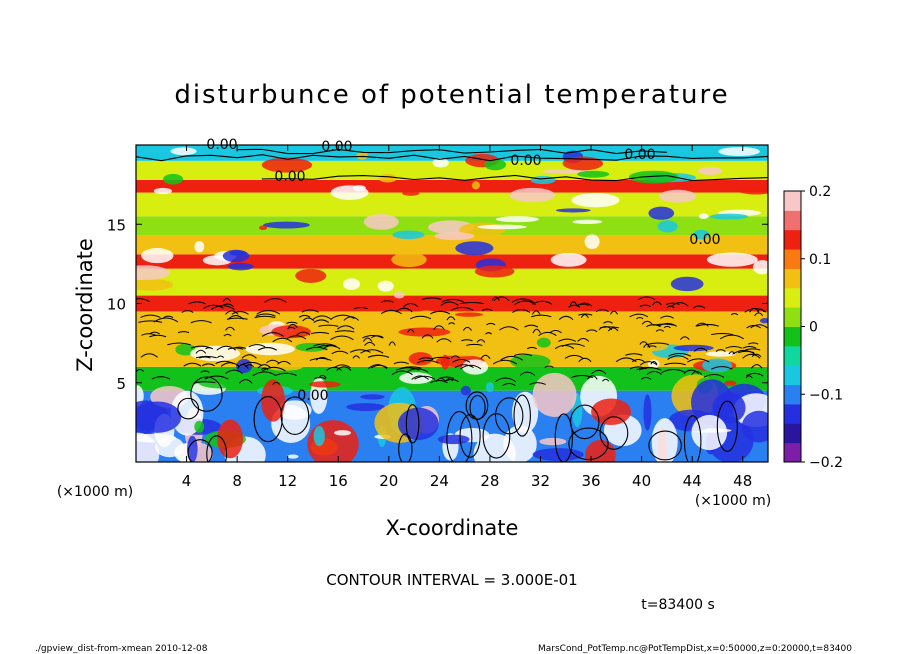 Image resolution: width=904 pixels, height=654 pixels. I want to click on colorbar, so click(792, 326).